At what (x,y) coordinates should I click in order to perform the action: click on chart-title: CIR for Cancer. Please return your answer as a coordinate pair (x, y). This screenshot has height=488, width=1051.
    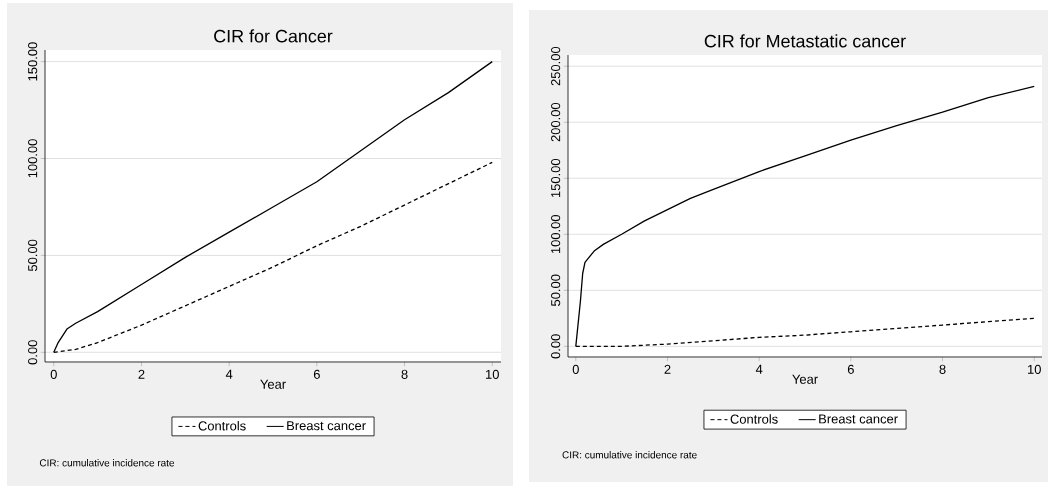
    Looking at the image, I should click on (273, 36).